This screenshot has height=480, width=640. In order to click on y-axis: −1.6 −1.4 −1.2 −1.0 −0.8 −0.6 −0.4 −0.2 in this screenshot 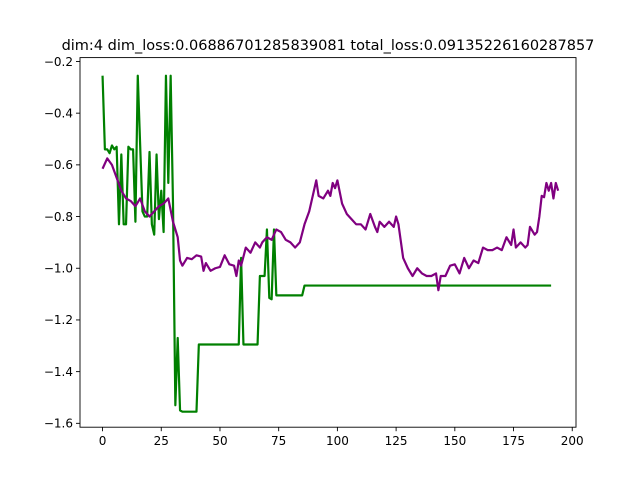, I will do `click(62, 243)`.